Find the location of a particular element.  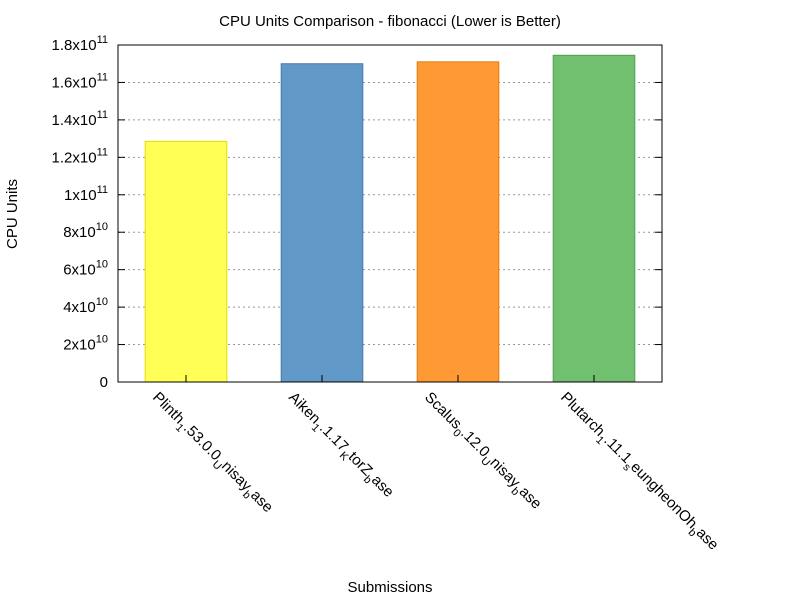

x-axis-label: Submissions is located at coordinates (389, 587).